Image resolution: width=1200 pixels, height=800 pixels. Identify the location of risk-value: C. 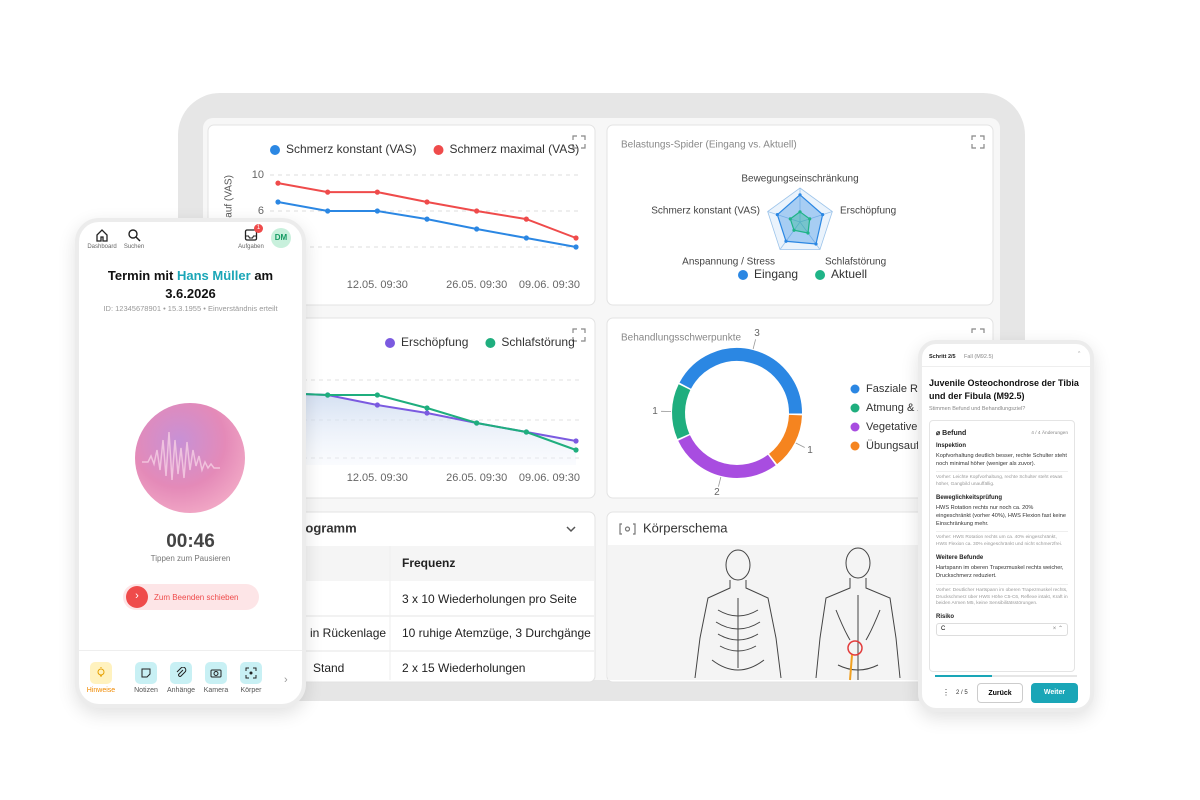
(943, 629).